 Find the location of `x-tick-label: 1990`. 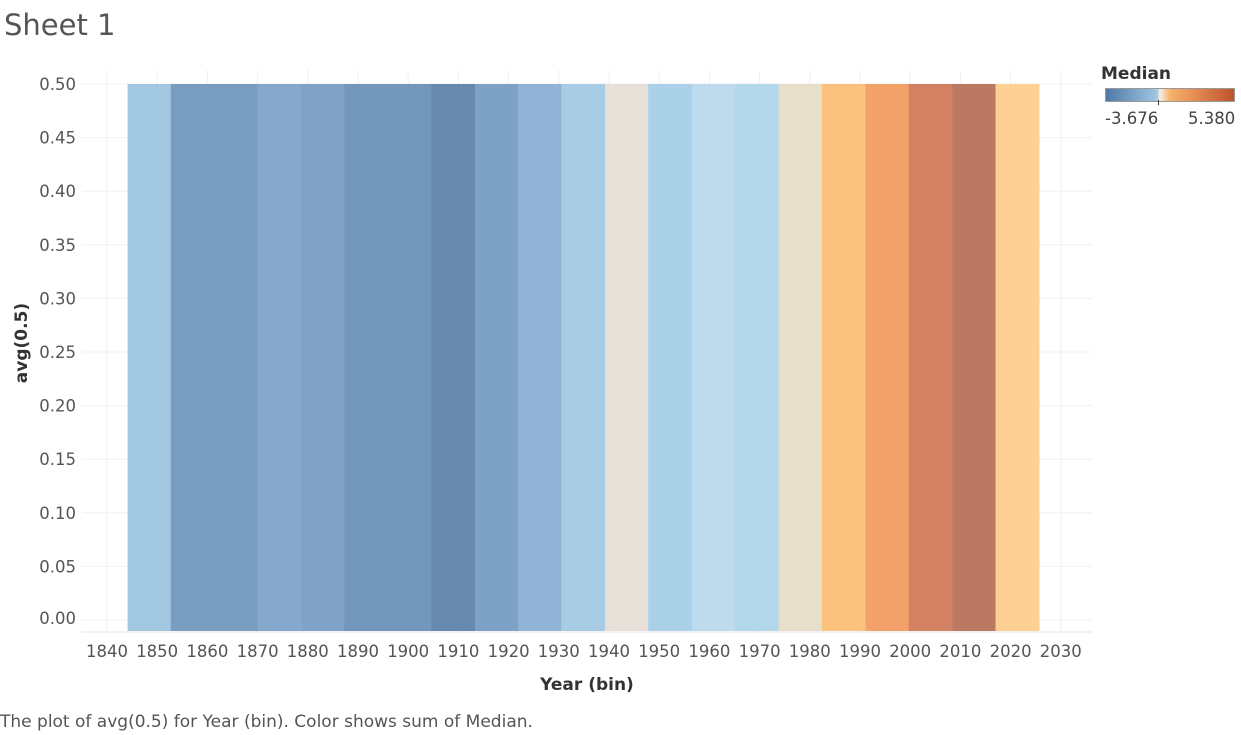

x-tick-label: 1990 is located at coordinates (860, 651).